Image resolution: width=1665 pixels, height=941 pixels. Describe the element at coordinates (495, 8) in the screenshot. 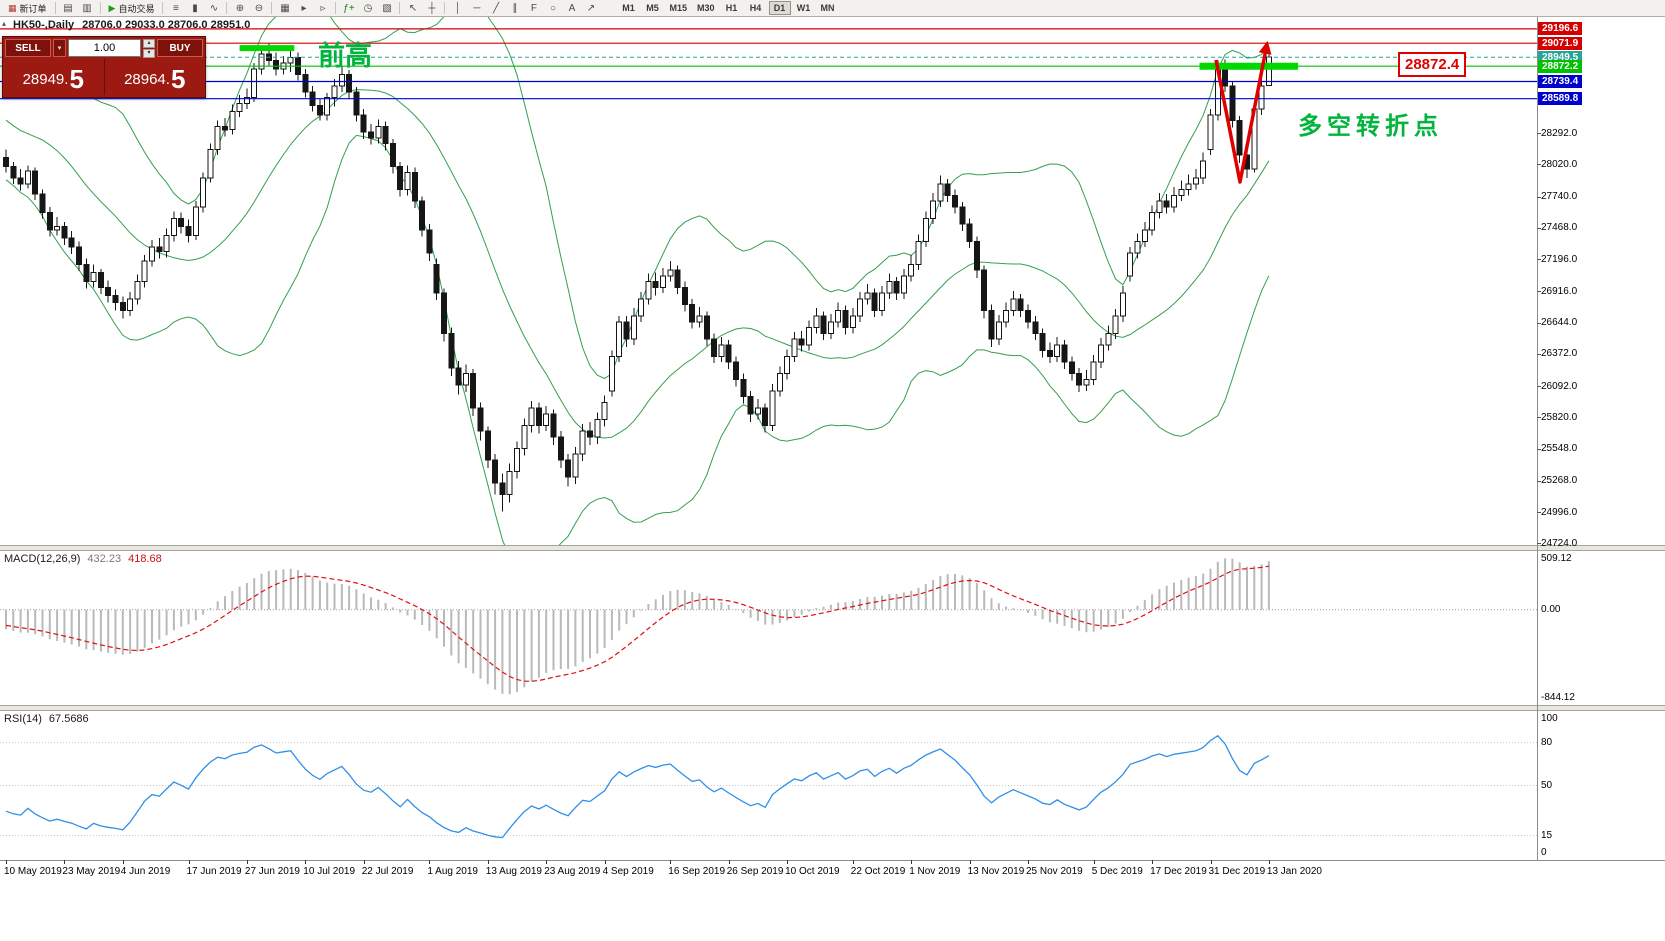

I see `trendline-icon: ╱` at that location.